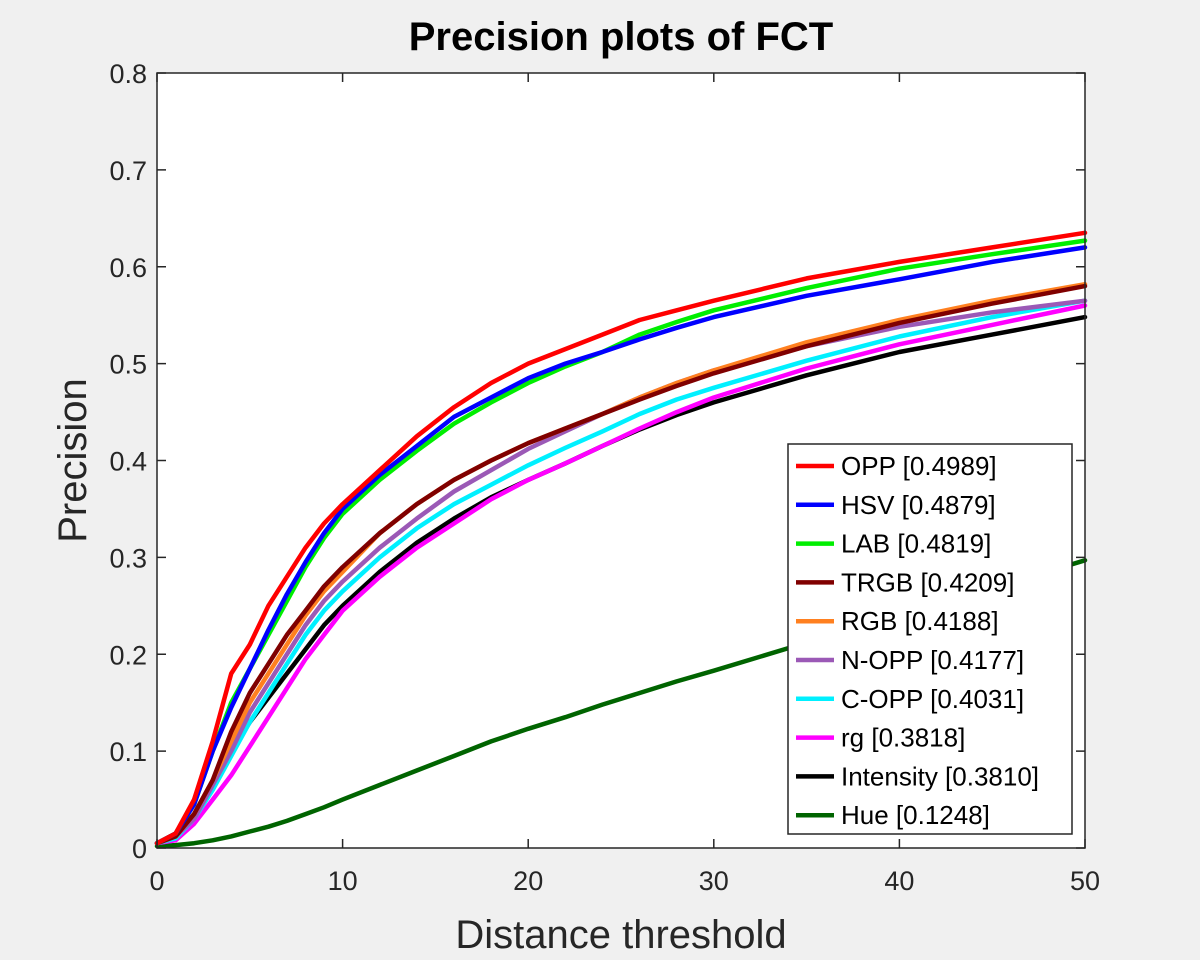 This screenshot has height=960, width=1200. What do you see at coordinates (73, 460) in the screenshot?
I see `y-axis-title: Precision` at bounding box center [73, 460].